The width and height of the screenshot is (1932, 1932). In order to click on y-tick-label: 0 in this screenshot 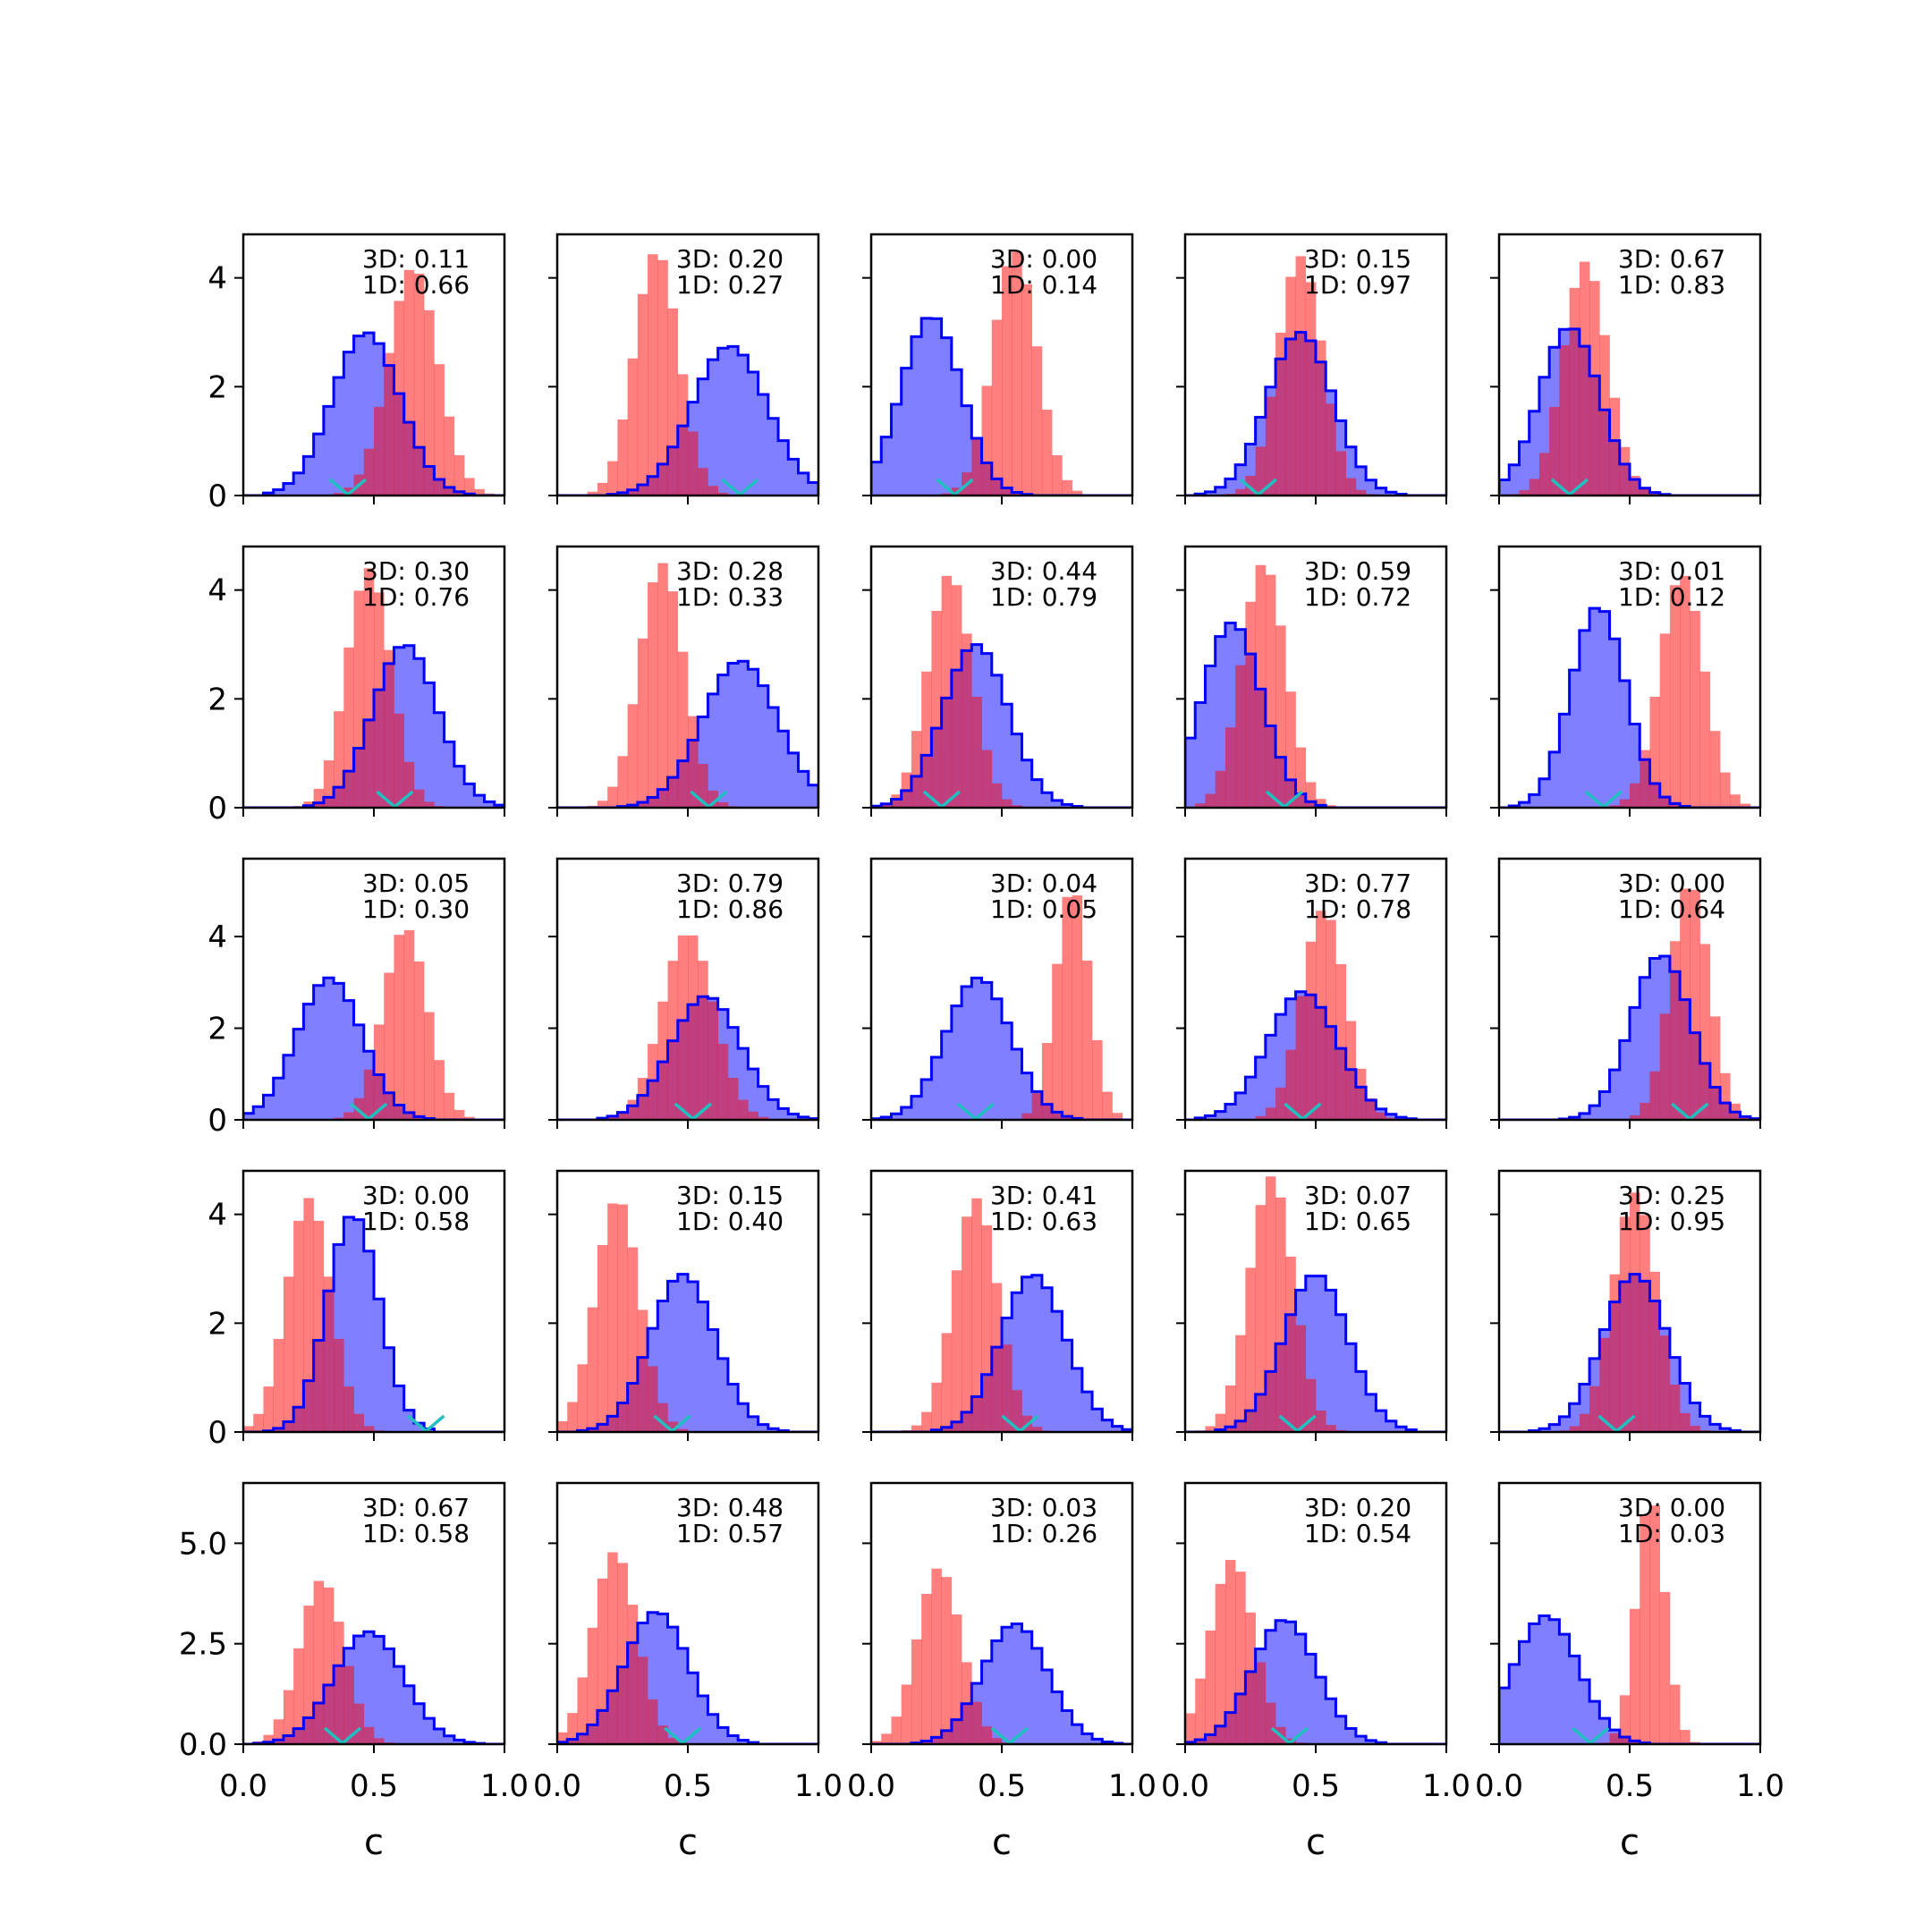, I will do `click(217, 496)`.